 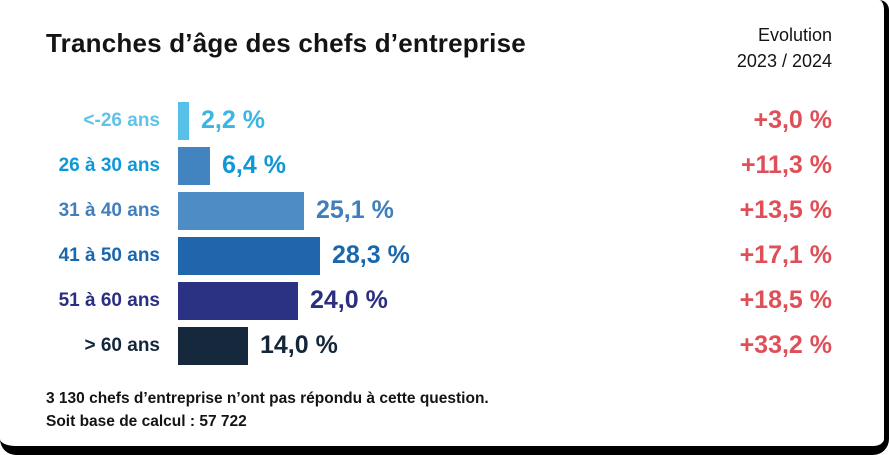 I want to click on chart-row: > 60 ans 14,0 % +33,2 %, so click(x=439, y=345).